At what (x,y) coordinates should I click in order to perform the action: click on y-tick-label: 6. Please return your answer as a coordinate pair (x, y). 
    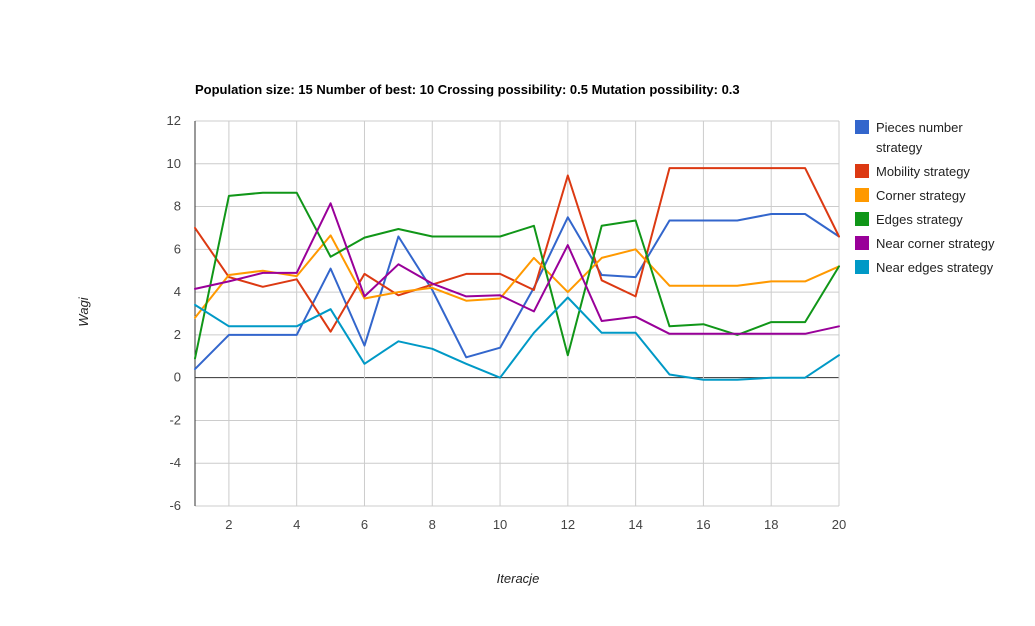
    Looking at the image, I should click on (177, 248).